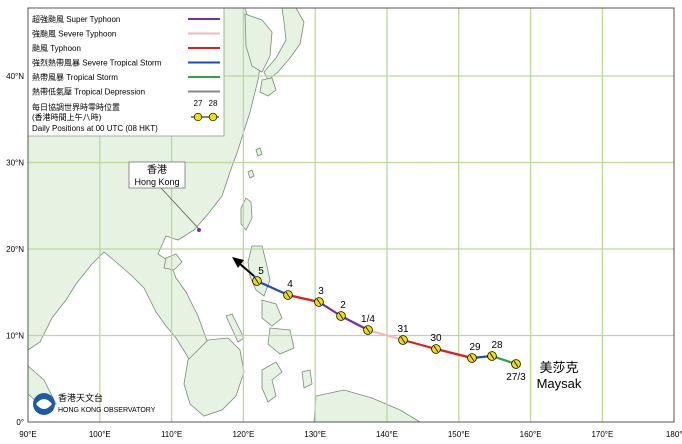 This screenshot has width=682, height=444. What do you see at coordinates (75, 77) in the screenshot?
I see `legend-item-label: 熱帶風暴 Tropical Storm` at bounding box center [75, 77].